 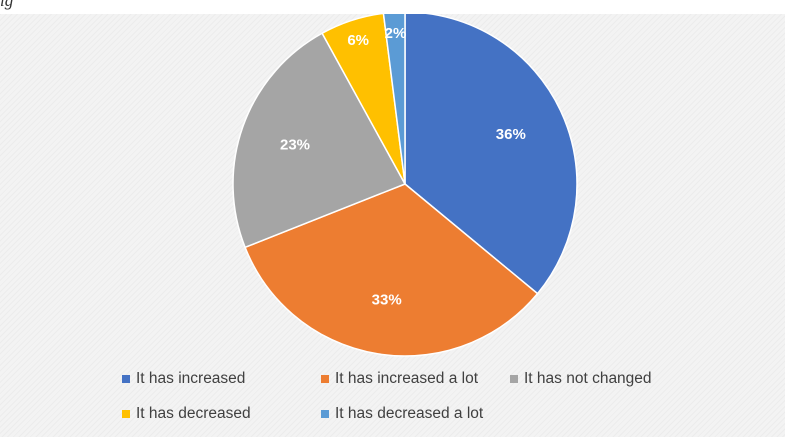 I want to click on slice-label-it-has-not-changed: 23%, so click(x=295, y=144).